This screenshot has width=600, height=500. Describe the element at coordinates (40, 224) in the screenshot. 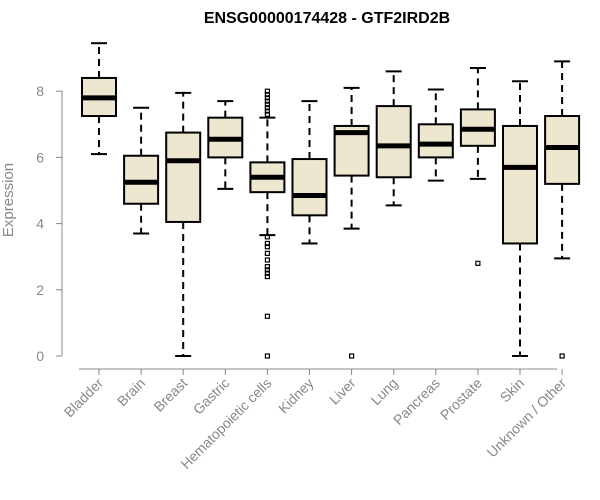

I see `y-tick-label: 4` at that location.